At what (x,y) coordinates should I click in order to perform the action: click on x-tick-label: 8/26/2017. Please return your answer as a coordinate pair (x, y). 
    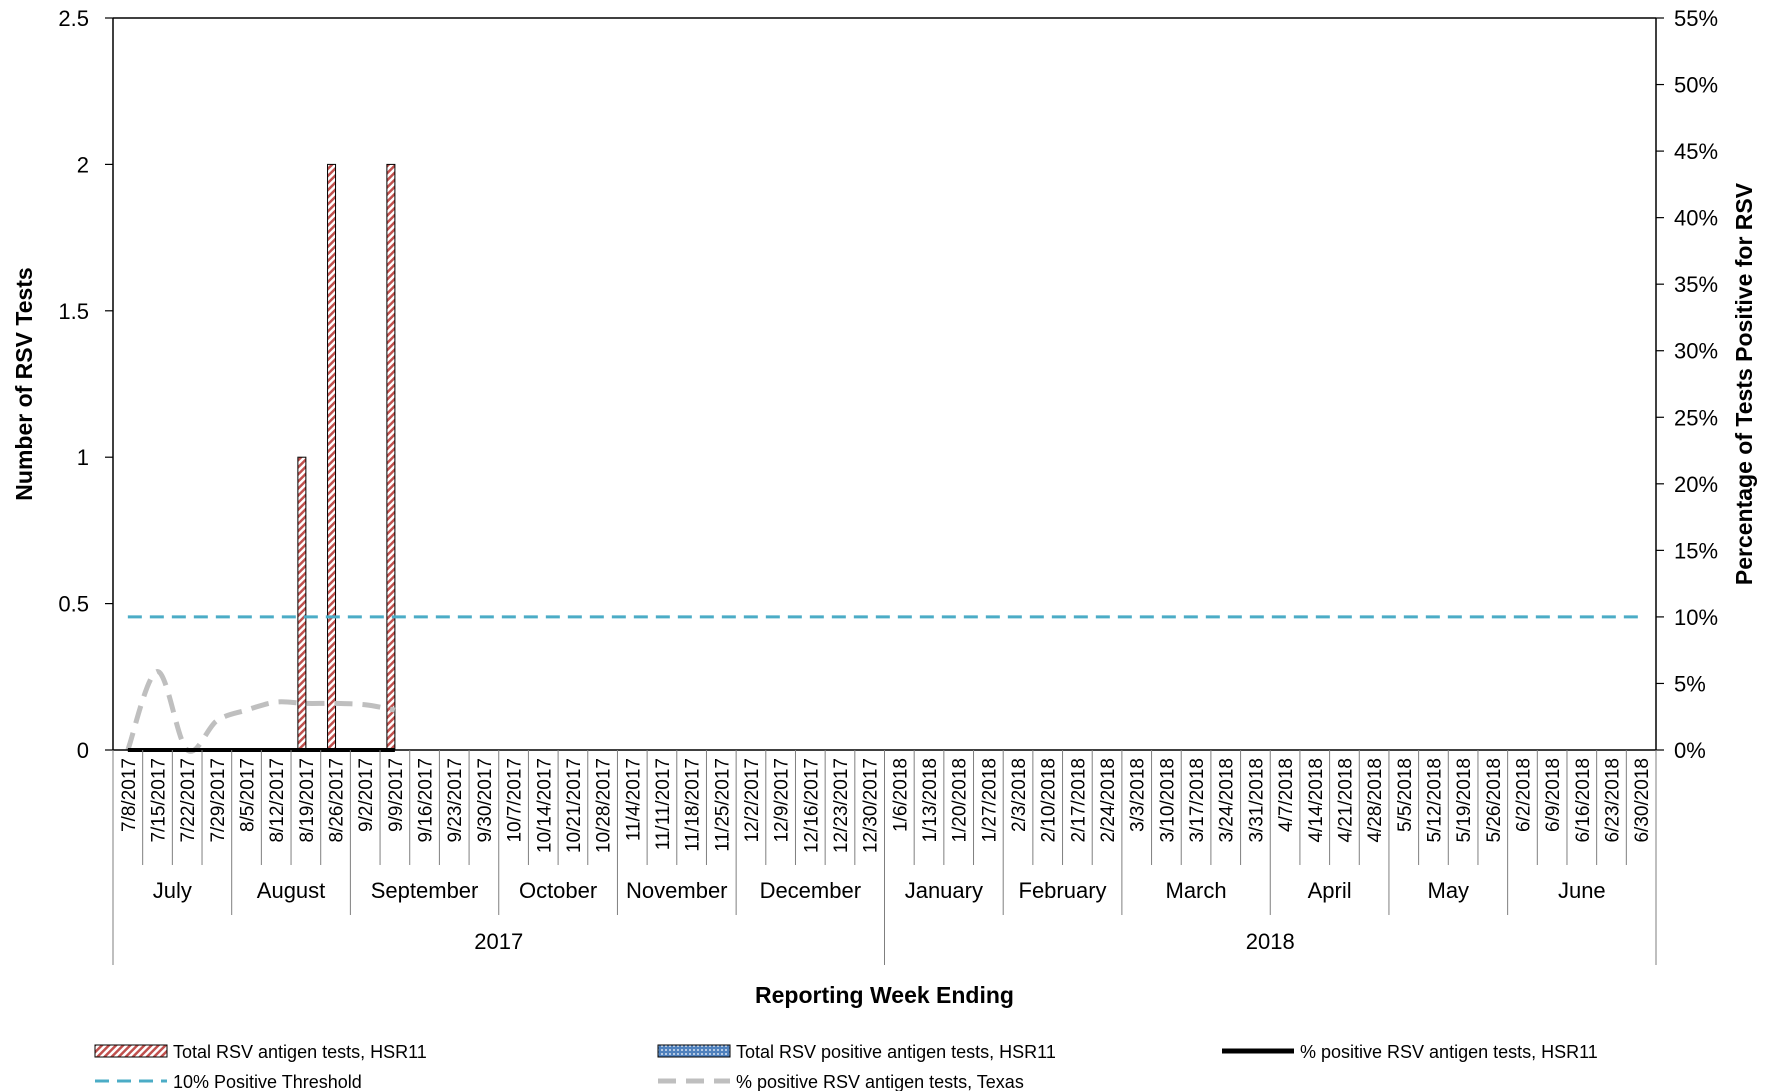
    Looking at the image, I should click on (337, 800).